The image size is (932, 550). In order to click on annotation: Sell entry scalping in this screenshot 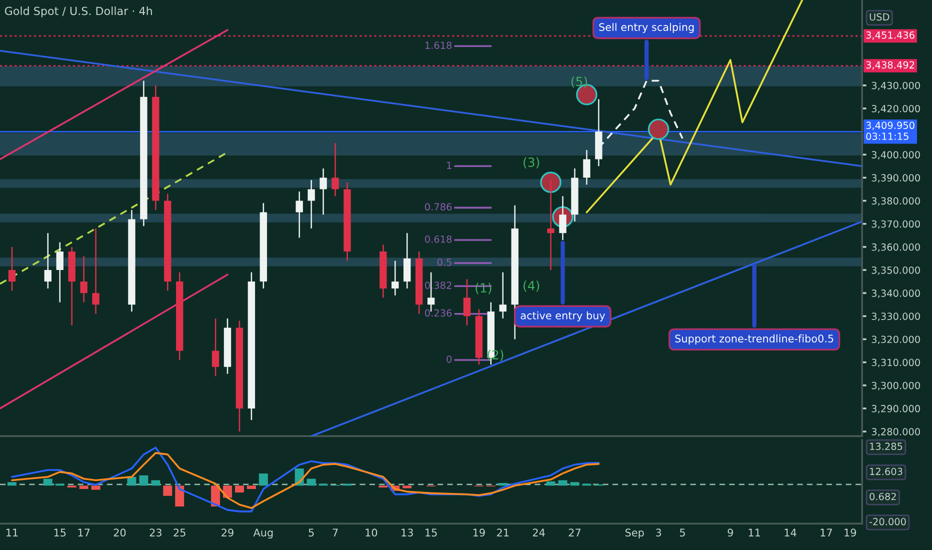, I will do `click(646, 28)`.